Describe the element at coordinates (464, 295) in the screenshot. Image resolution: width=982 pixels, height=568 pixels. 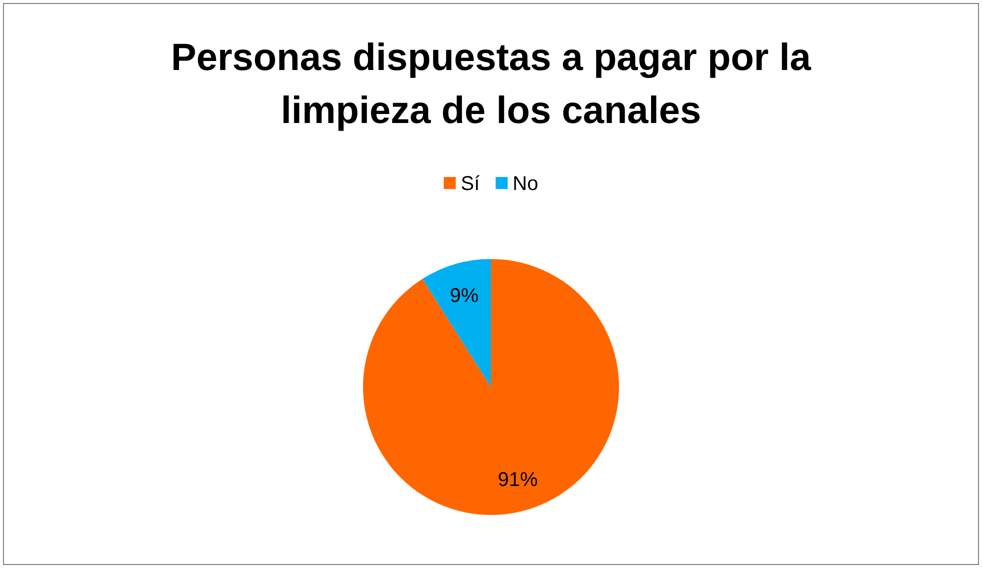
I see `data-label: 9%` at that location.